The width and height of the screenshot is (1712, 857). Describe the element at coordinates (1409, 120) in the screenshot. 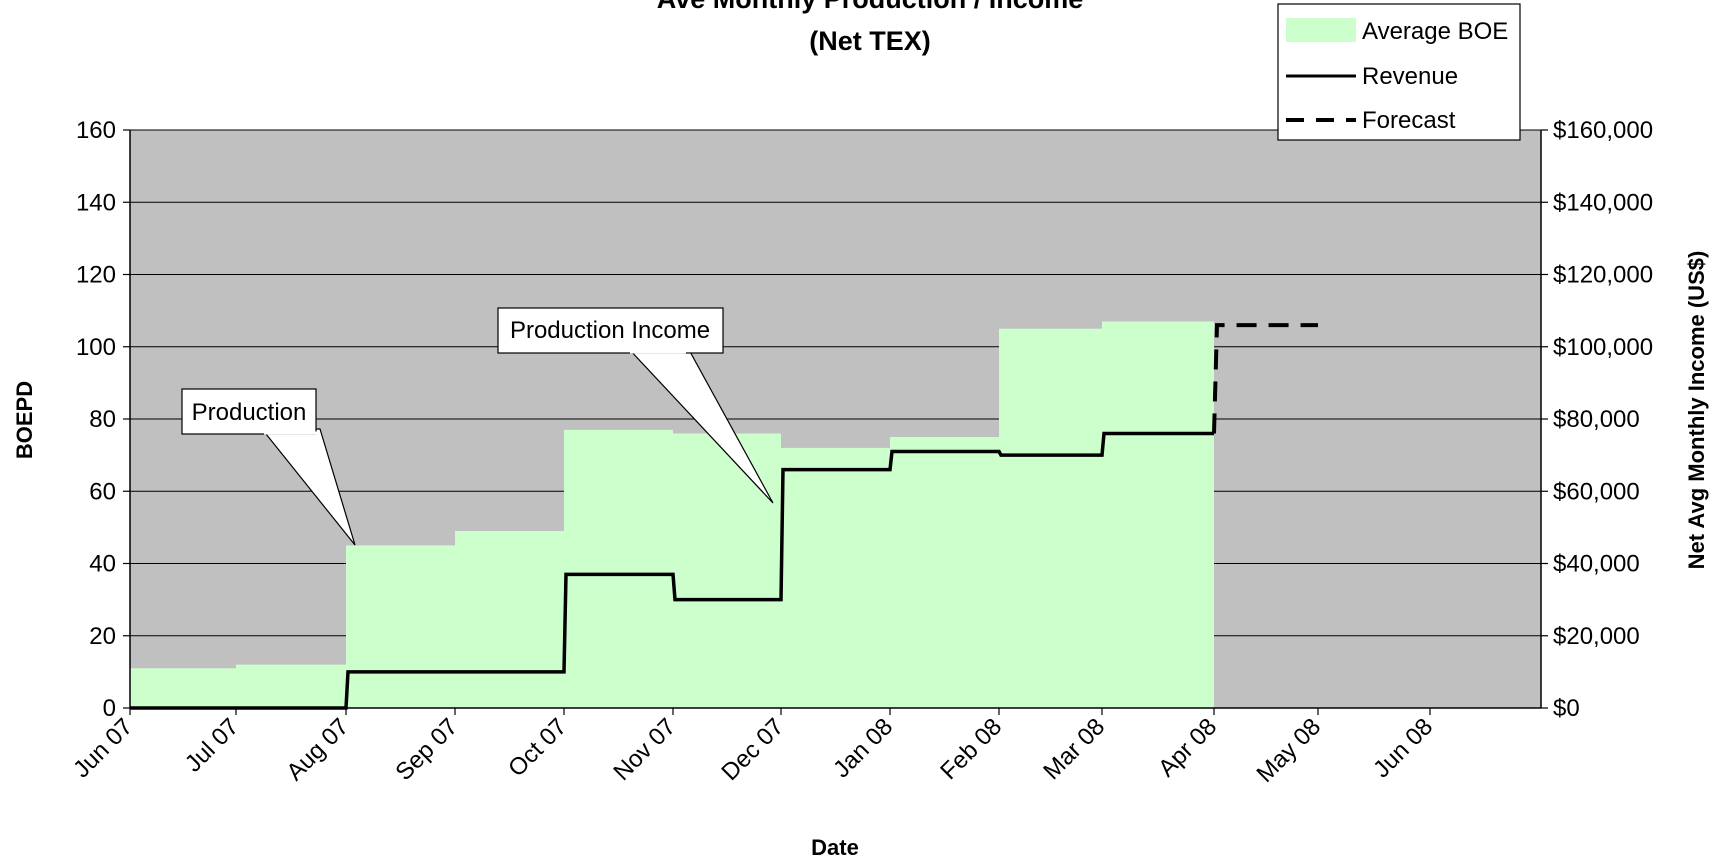

I see `legend-label-forecast: Forecast` at that location.